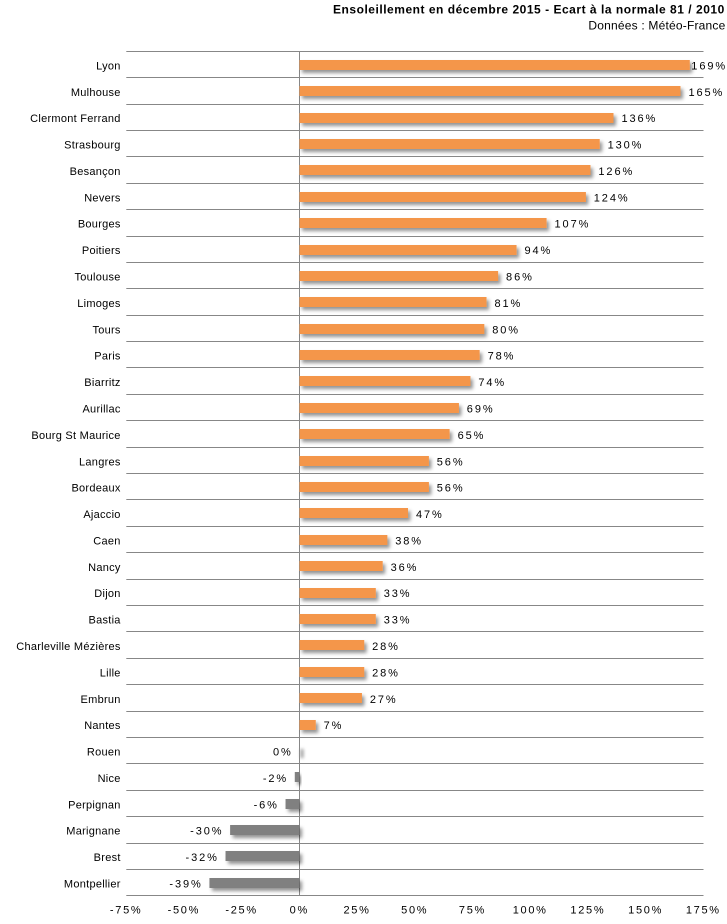 The image size is (727, 924). Describe the element at coordinates (110, 673) in the screenshot. I see `svg-text: Lille` at that location.